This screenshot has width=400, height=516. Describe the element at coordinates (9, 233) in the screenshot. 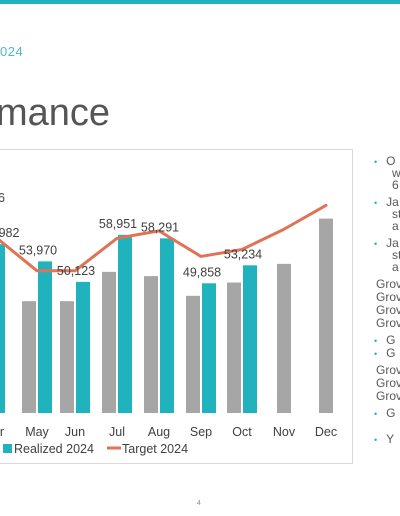

I see `data-label: 982` at that location.